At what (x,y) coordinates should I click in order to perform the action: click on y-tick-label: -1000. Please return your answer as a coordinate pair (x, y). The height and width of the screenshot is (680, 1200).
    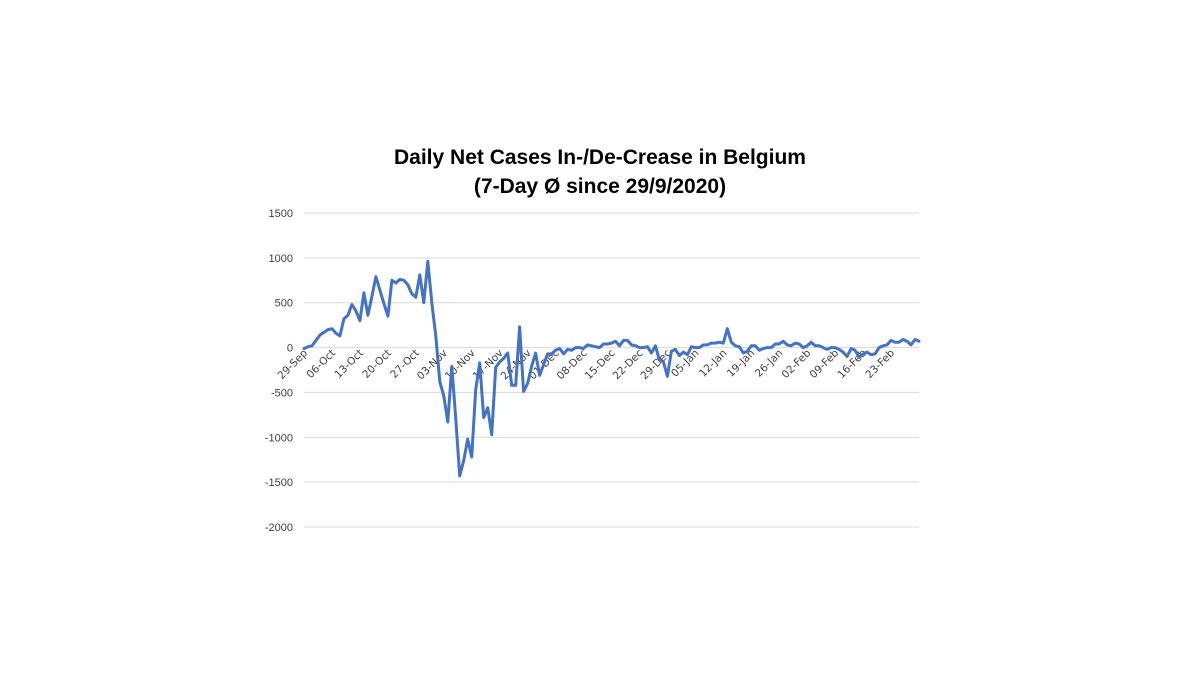
    Looking at the image, I should click on (279, 438).